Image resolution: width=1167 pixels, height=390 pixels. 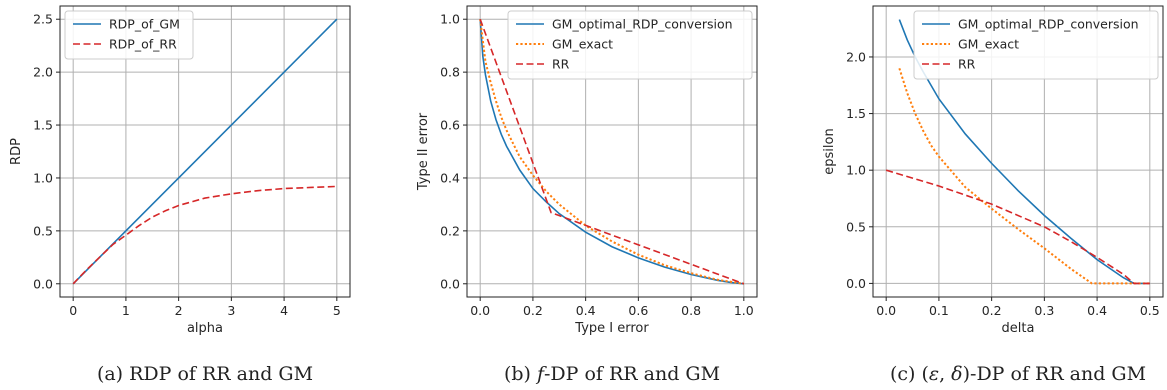 What do you see at coordinates (450, 230) in the screenshot?
I see `y-tick-label: 0.2` at bounding box center [450, 230].